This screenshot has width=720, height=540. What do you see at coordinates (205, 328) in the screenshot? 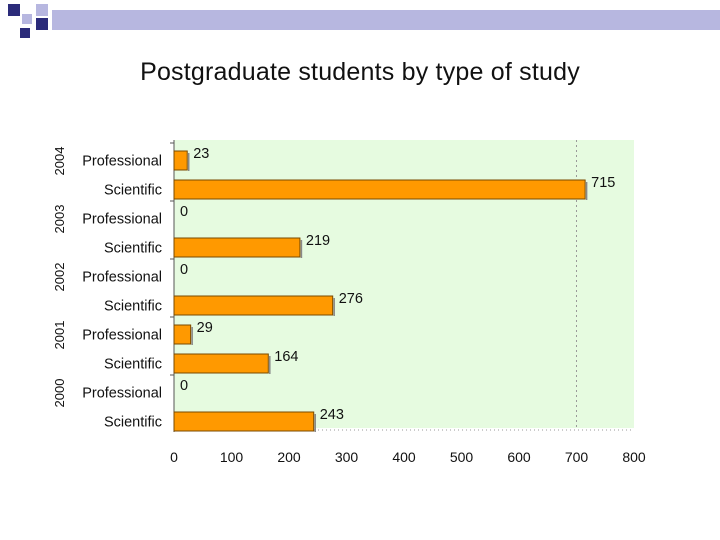
I see `data-label: 29` at bounding box center [205, 328].